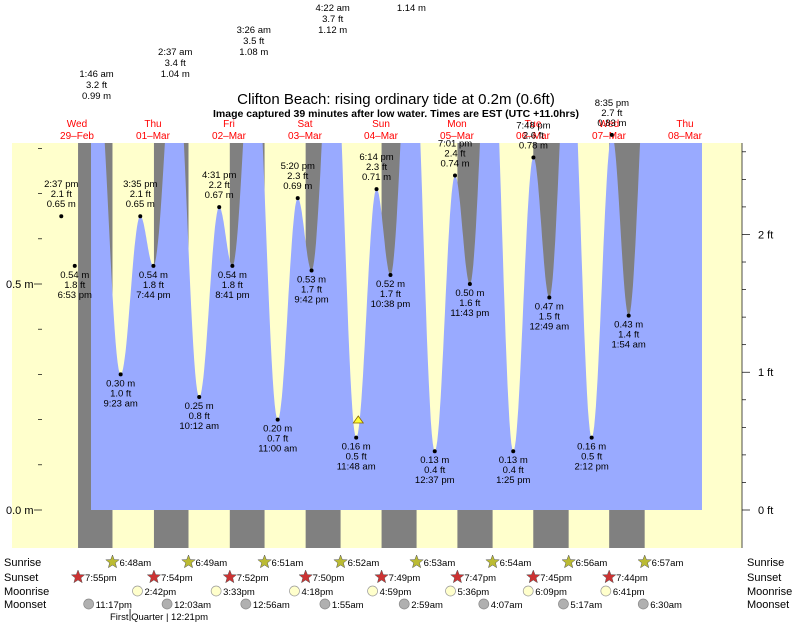 This screenshot has width=793, height=625. Describe the element at coordinates (469, 303) in the screenshot. I see `low-tide-label: 1.6 ft` at that location.